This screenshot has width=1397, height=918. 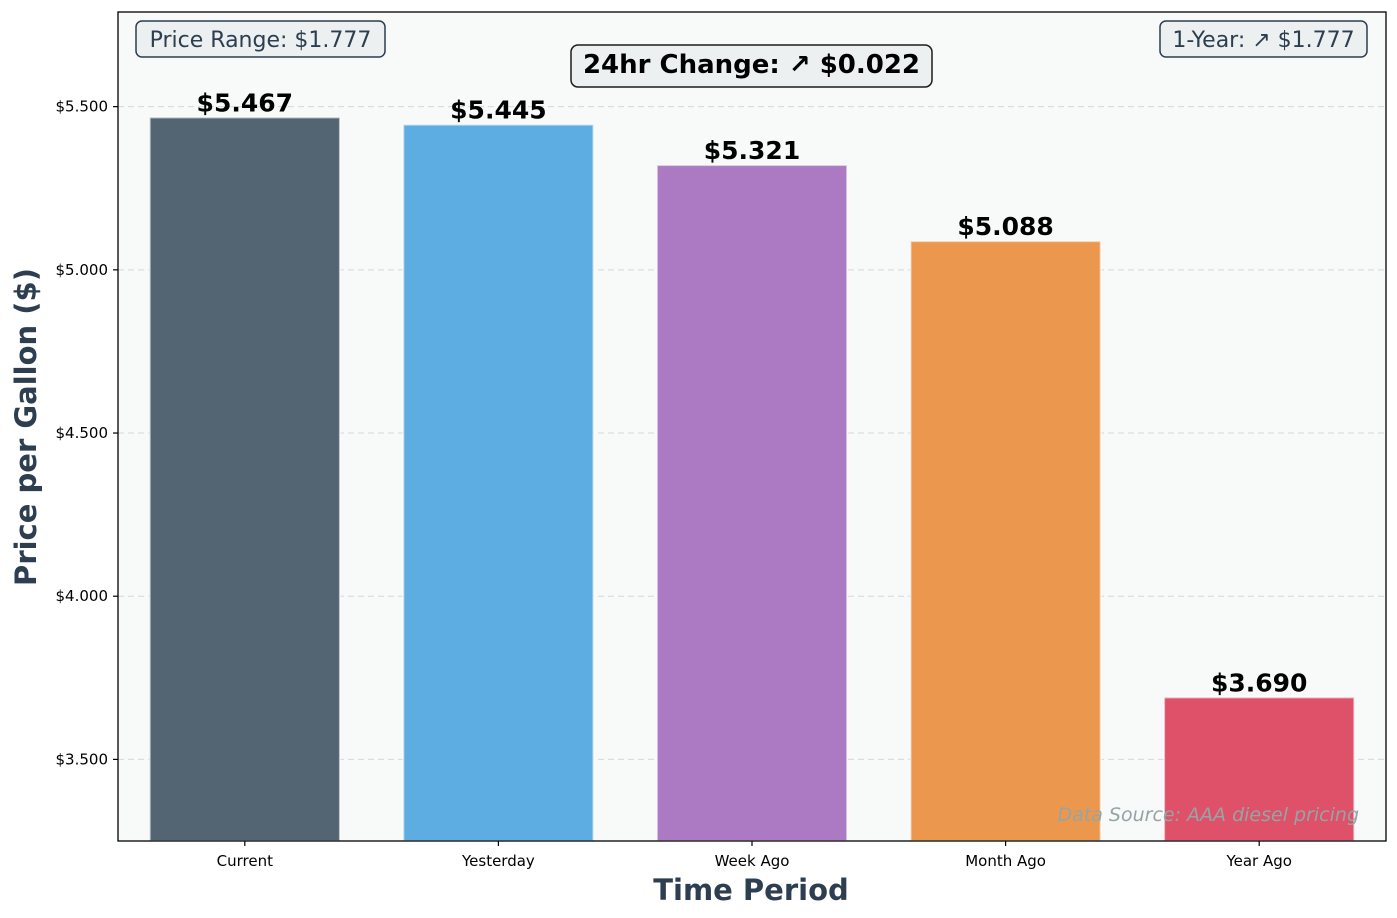 I want to click on y-tick-label: $4.500, so click(x=82, y=433).